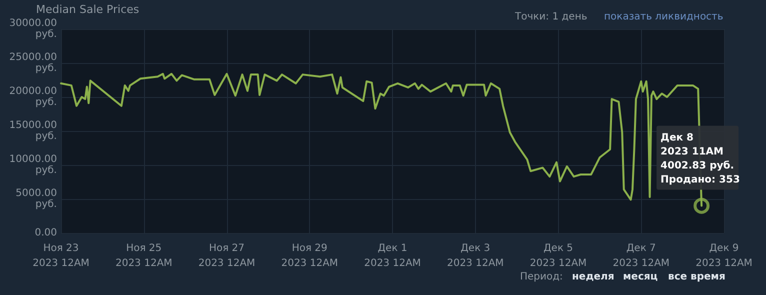 This screenshot has width=766, height=295. What do you see at coordinates (33, 165) in the screenshot?
I see `y-tick-label: 10000.00 руб.` at bounding box center [33, 165].